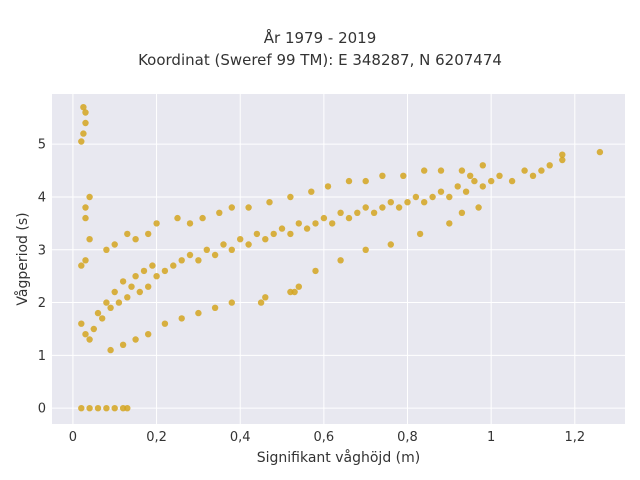 The height and width of the screenshot is (480, 640). What do you see at coordinates (156, 437) in the screenshot?
I see `x-tick-label: 0,2` at bounding box center [156, 437].